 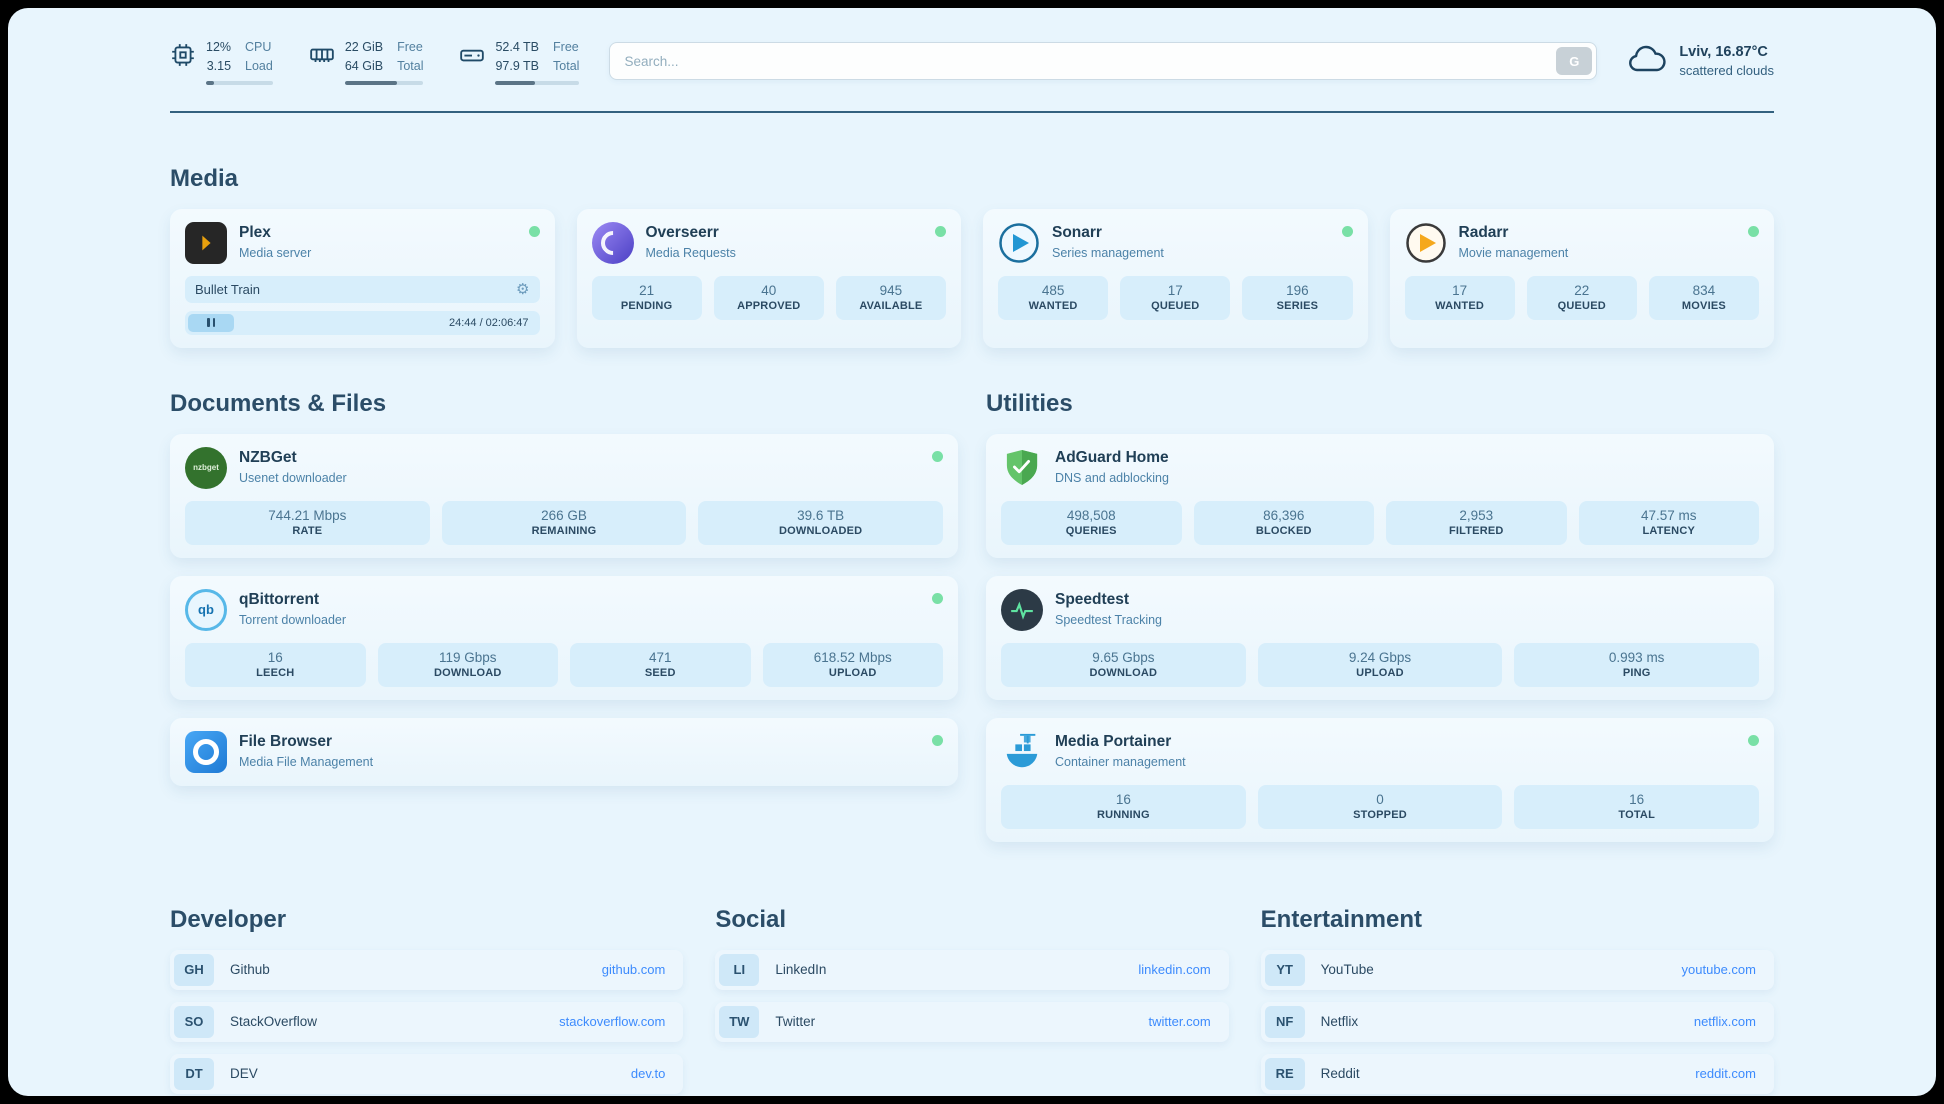 I want to click on filebrowser-icon, so click(x=206, y=751).